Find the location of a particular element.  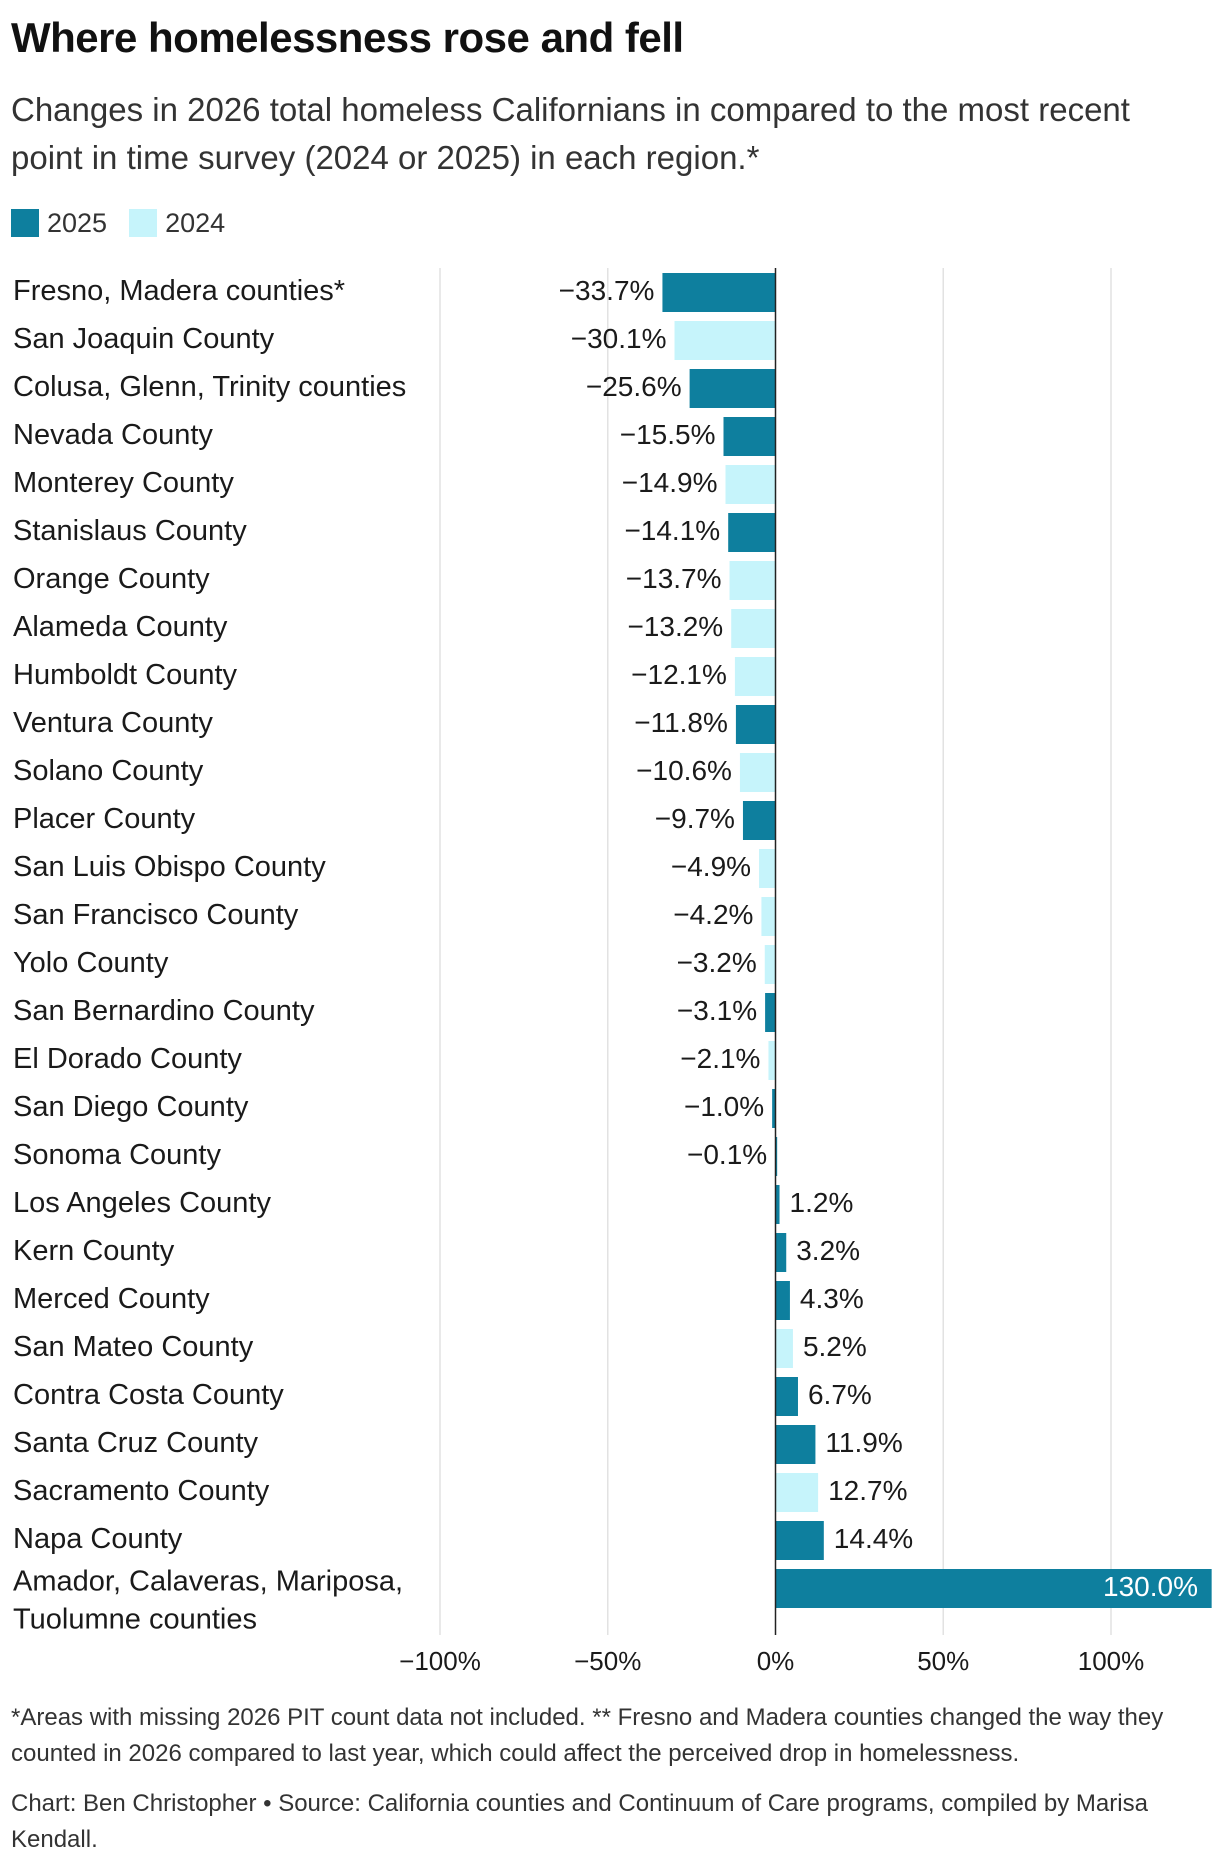

bar-value-label: −13.7% is located at coordinates (674, 578).